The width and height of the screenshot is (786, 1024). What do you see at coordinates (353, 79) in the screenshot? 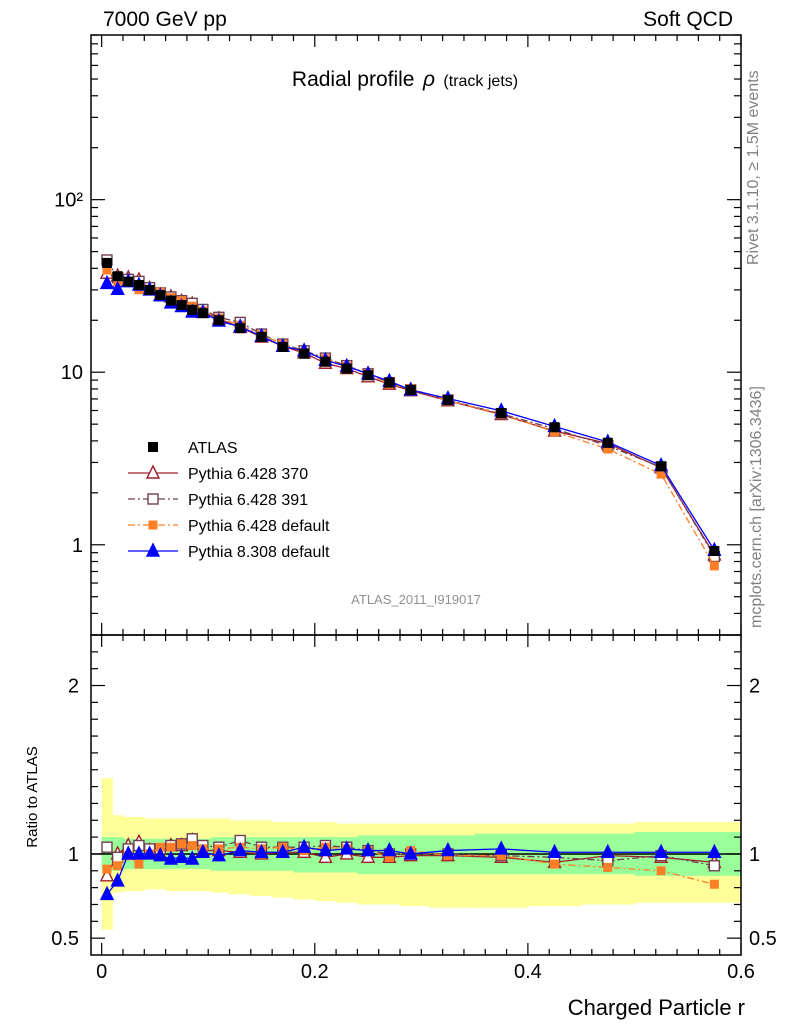
I see `plot-title-main: Radial profile` at bounding box center [353, 79].